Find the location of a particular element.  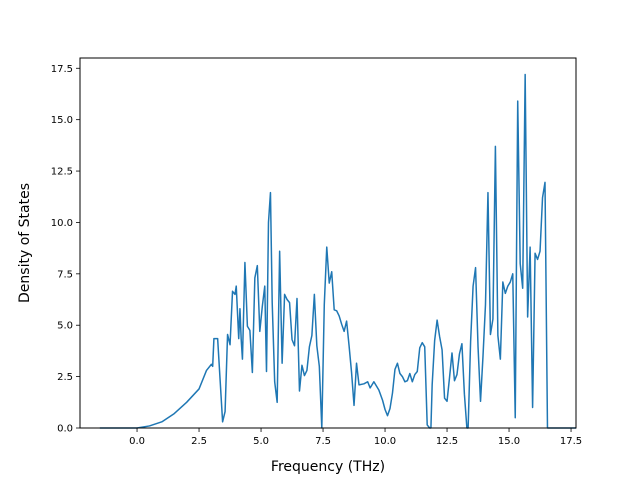

y-axis-ticks: 0.0 2.5 5.0 7.5 10.0 12.5 15.0 17.5 is located at coordinates (65, 249).